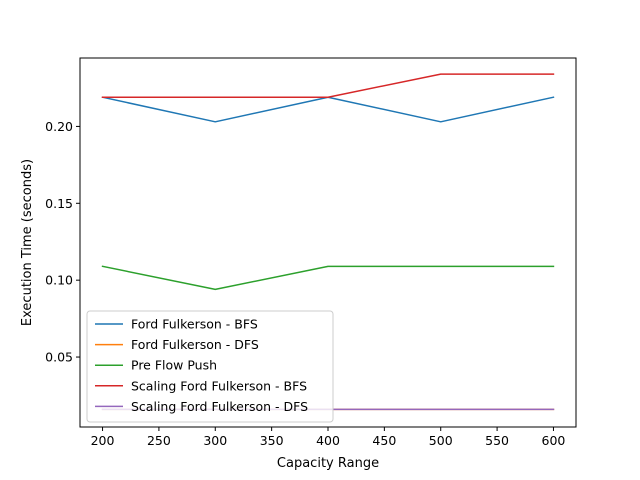 The image size is (640, 480). I want to click on x-axis-label: Capacity Range, so click(328, 463).